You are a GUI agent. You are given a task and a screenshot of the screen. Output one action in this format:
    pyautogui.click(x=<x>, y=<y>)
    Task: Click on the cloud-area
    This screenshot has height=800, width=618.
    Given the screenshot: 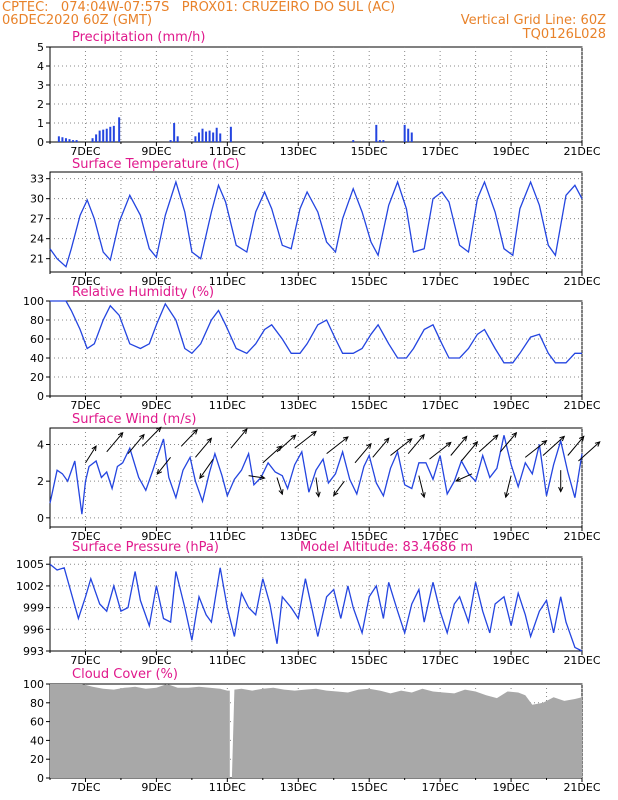 What is the action you would take?
    pyautogui.click(x=316, y=731)
    